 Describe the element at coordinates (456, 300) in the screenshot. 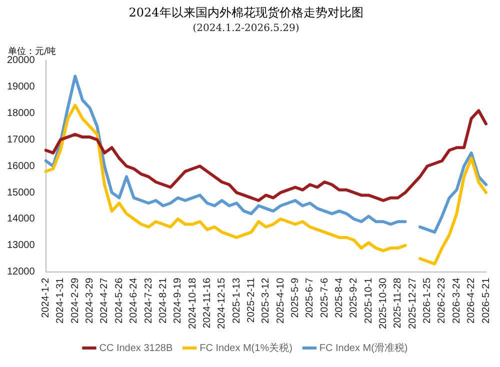

I see `x-tick-label: 2026-3-24` at that location.